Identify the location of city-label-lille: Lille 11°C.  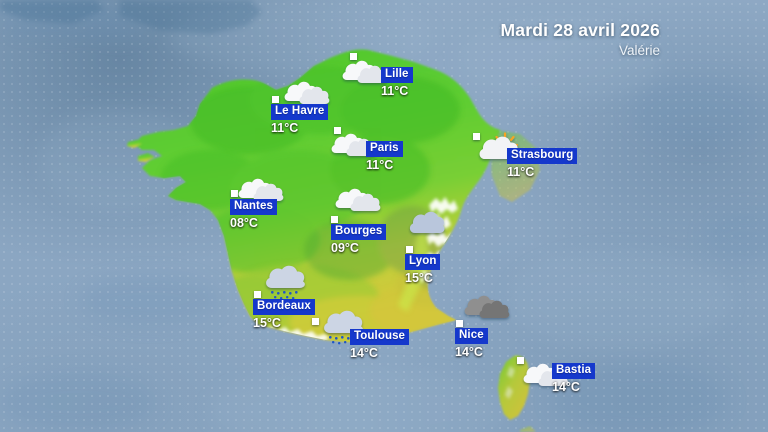
(397, 81).